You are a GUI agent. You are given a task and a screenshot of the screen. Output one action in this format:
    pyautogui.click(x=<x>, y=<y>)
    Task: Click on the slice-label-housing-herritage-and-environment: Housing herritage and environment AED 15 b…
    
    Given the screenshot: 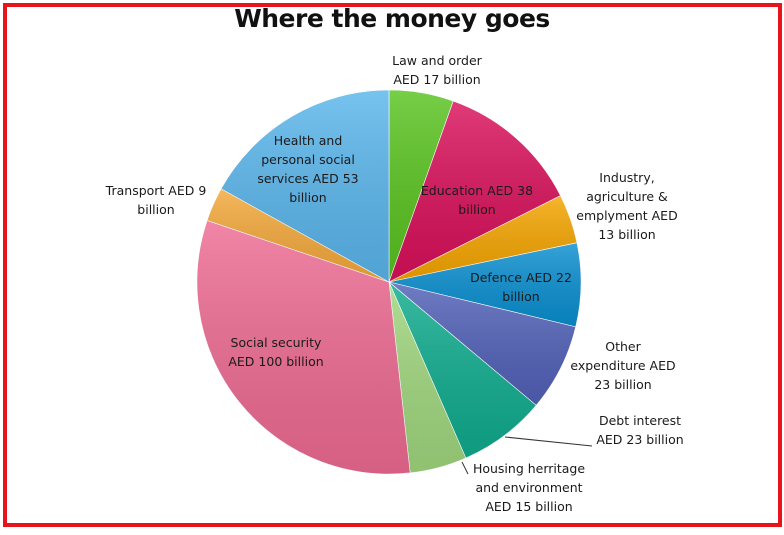 What is the action you would take?
    pyautogui.click(x=529, y=487)
    